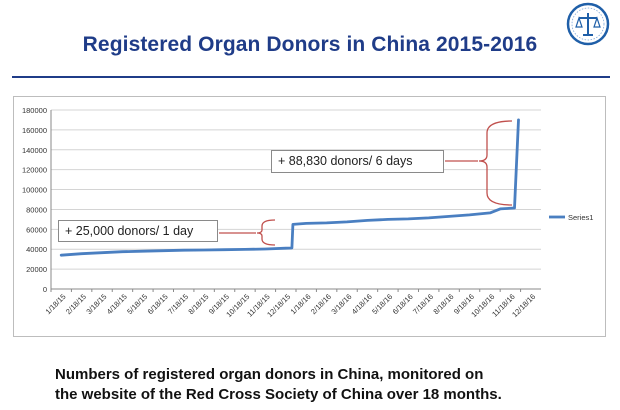 This screenshot has height=410, width=620. Describe the element at coordinates (382, 304) in the screenshot. I see `x-tick-label: 5/18/16` at that location.